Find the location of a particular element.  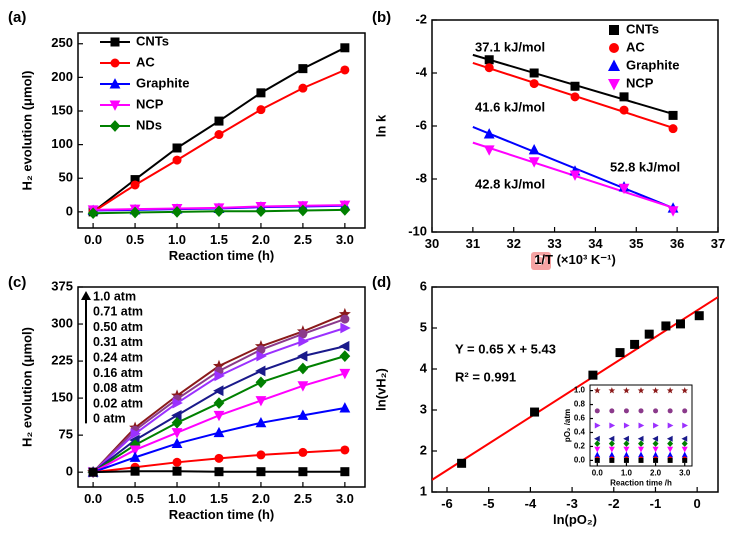

x-tick-label: 2.0 is located at coordinates (261, 239).